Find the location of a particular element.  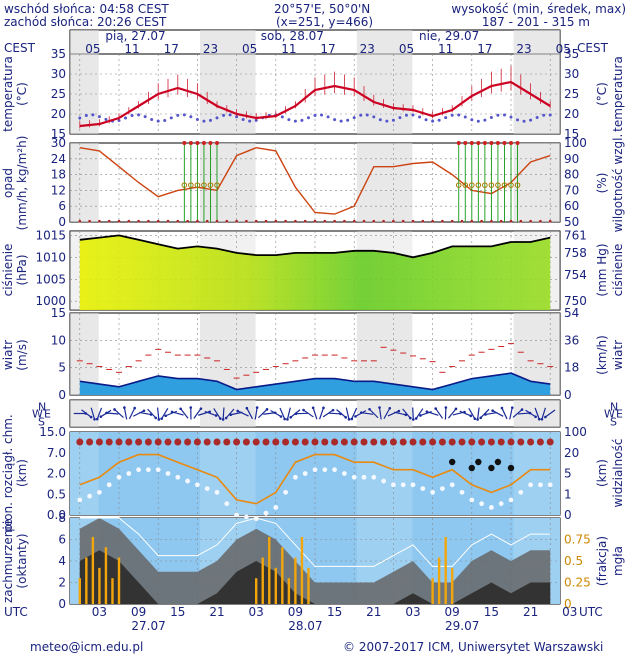

hour-bottom-12: 03 is located at coordinates (569, 612).